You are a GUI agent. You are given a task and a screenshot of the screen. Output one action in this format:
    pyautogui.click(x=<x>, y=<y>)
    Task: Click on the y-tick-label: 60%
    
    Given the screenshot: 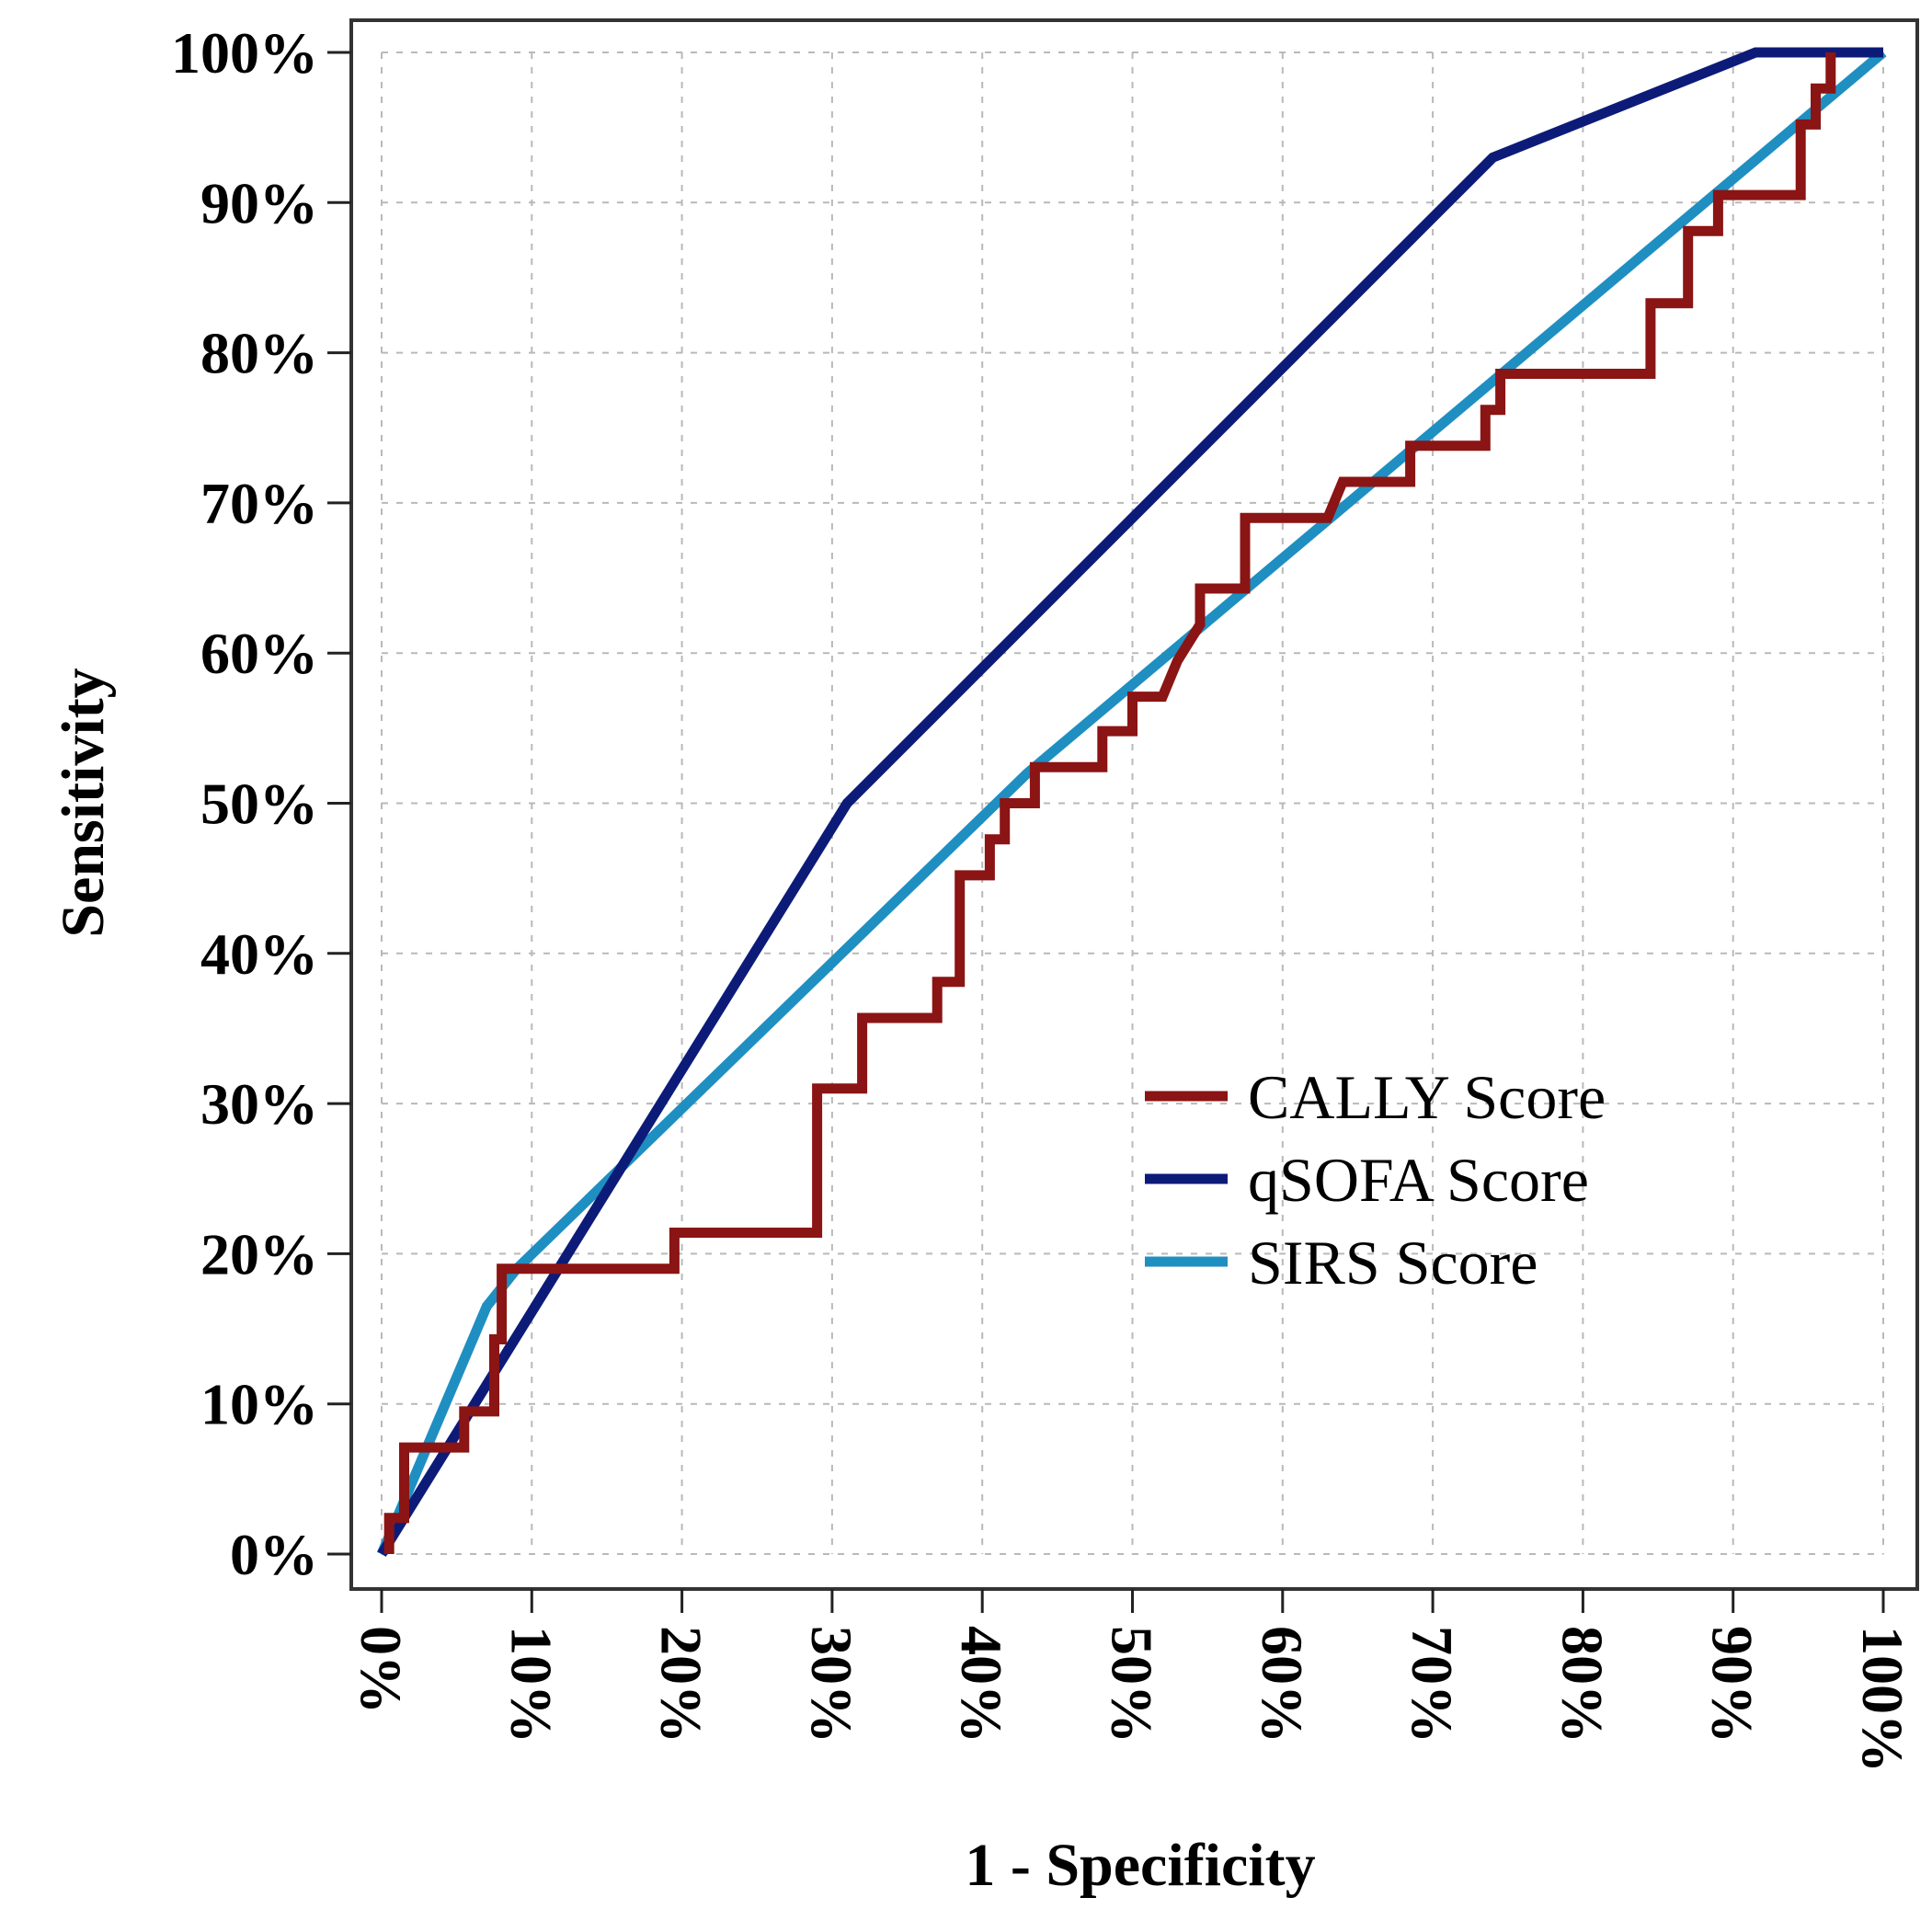 What is the action you would take?
    pyautogui.click(x=259, y=653)
    